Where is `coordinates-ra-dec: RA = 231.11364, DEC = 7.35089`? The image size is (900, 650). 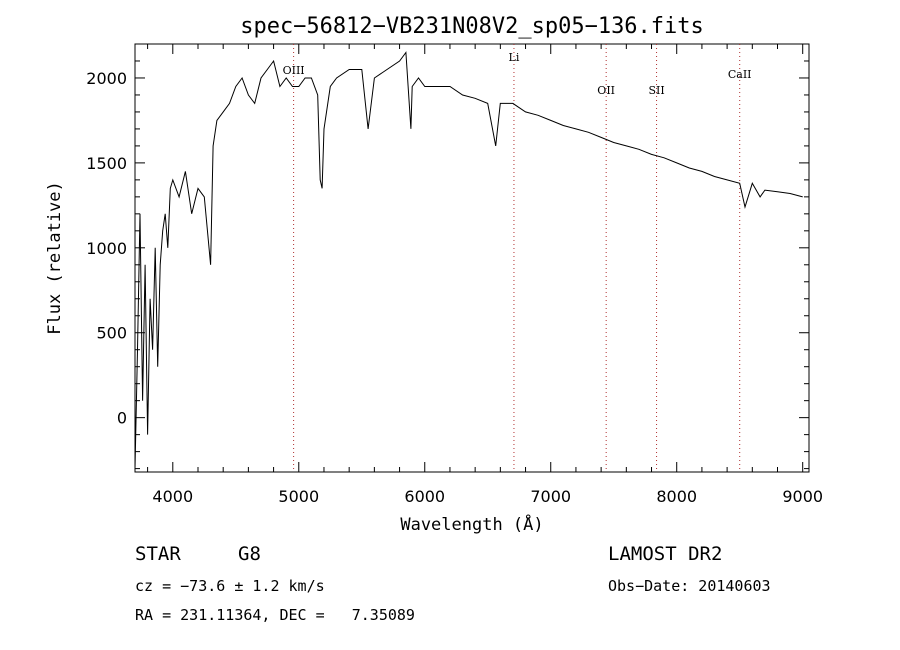
coordinates-ra-dec: RA = 231.11364, DEC = 7.35089 is located at coordinates (275, 615).